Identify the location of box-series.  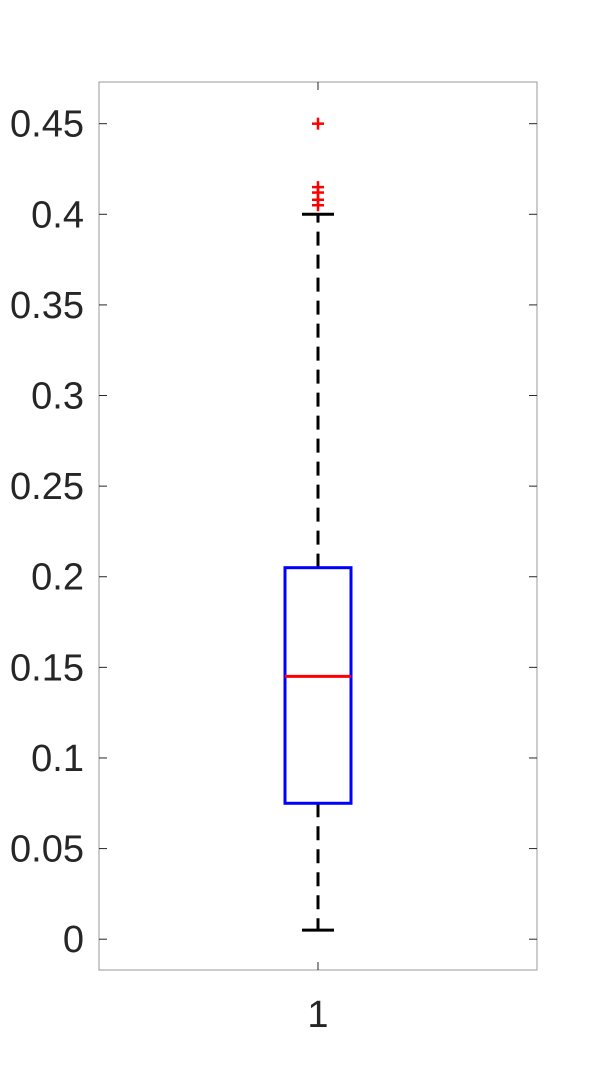
(318, 524).